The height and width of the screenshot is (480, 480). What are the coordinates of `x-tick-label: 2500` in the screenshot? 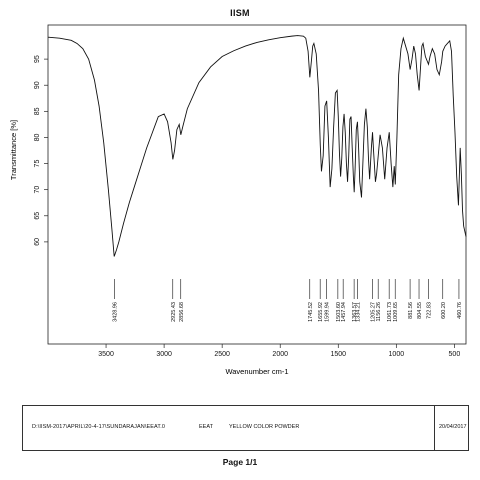 It's located at (222, 354).